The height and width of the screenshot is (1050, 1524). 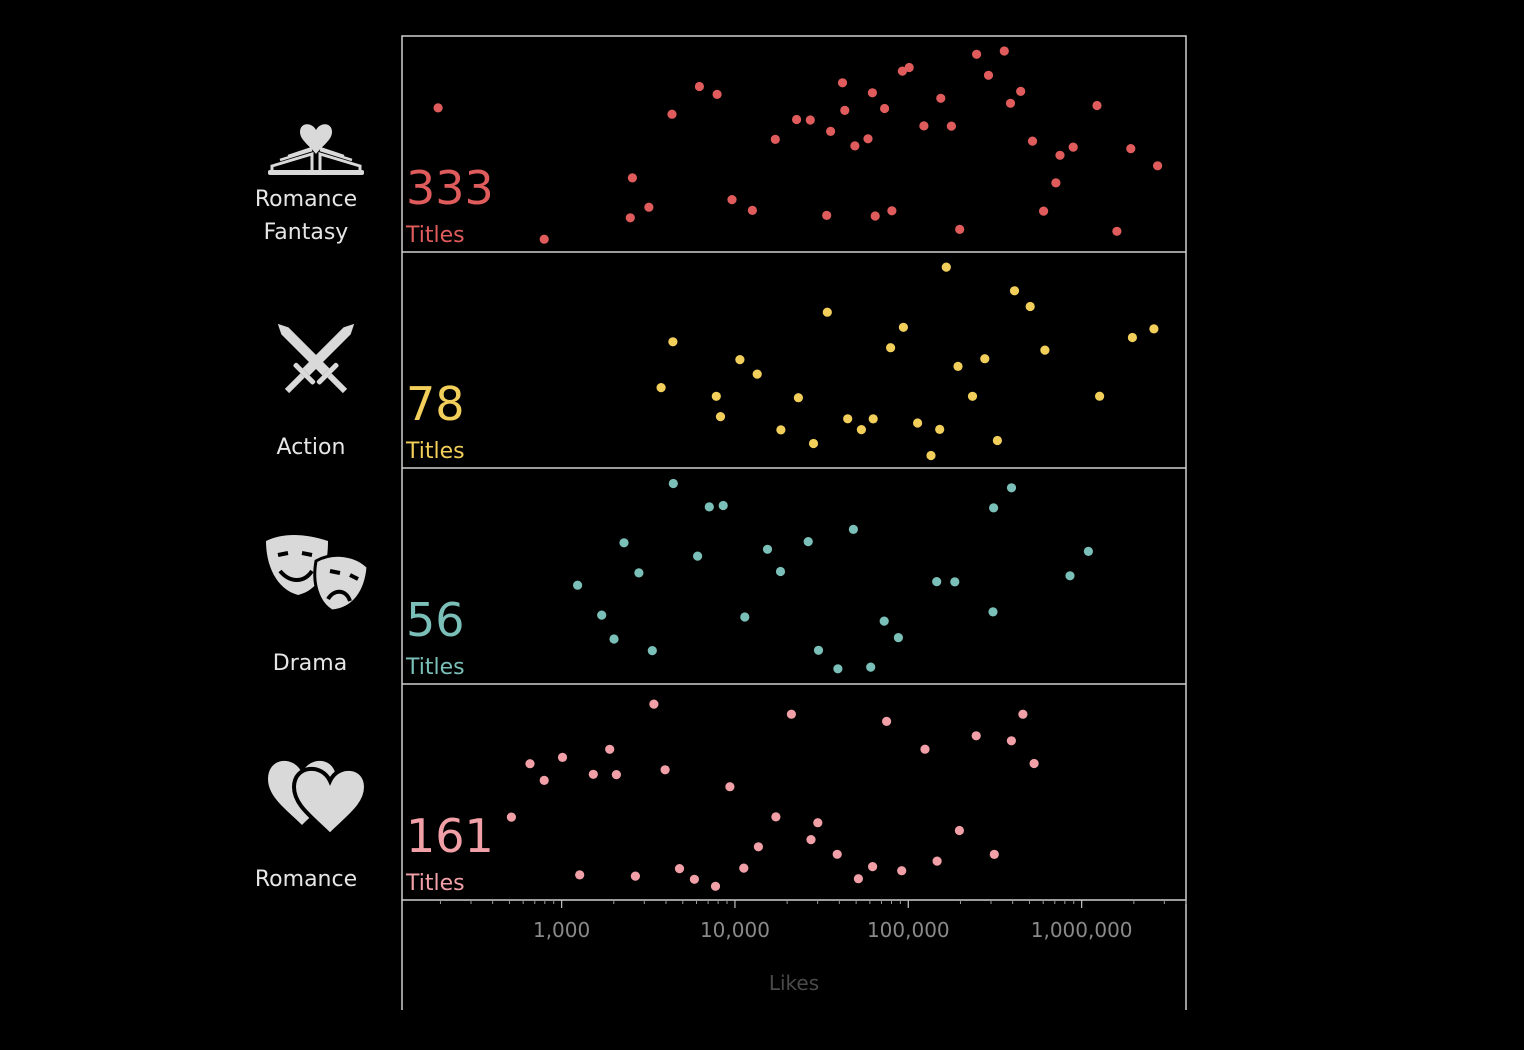 I want to click on count-label: 333, so click(x=450, y=188).